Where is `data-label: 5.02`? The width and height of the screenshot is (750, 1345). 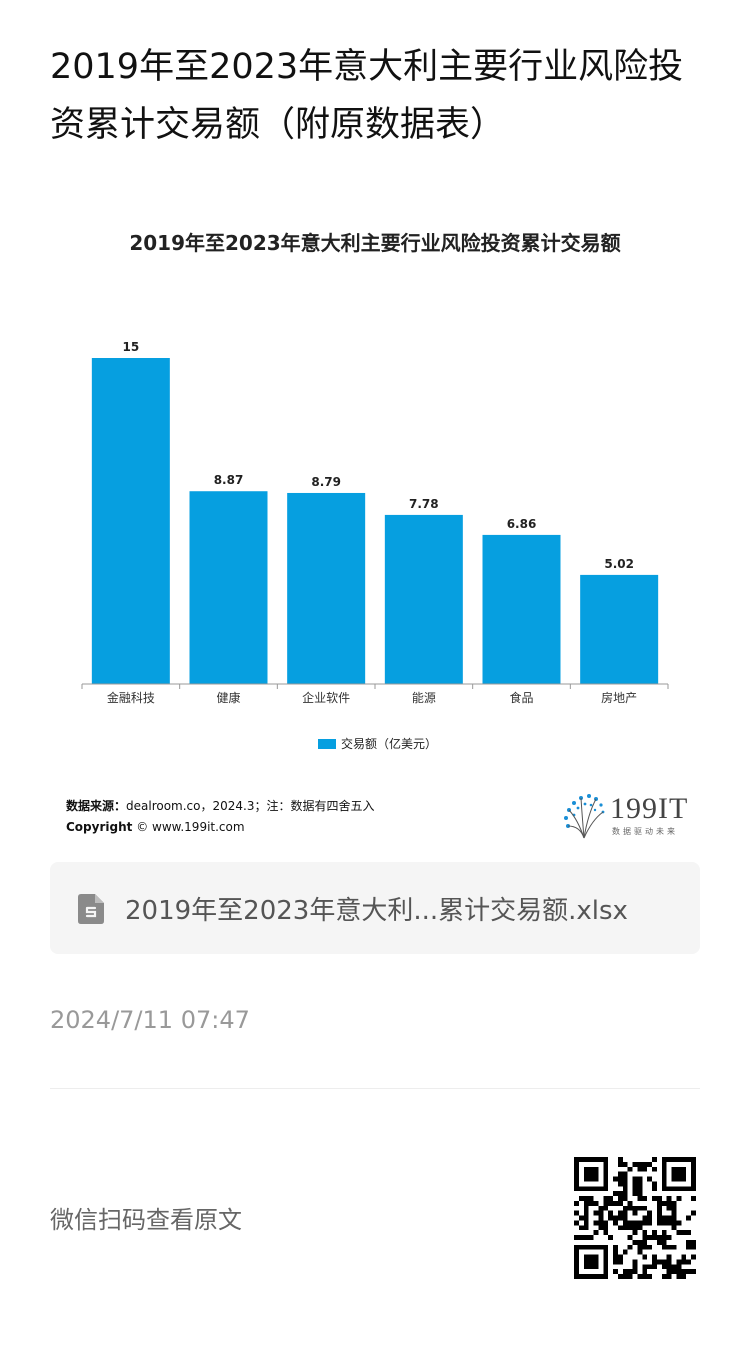
data-label: 5.02 is located at coordinates (619, 564).